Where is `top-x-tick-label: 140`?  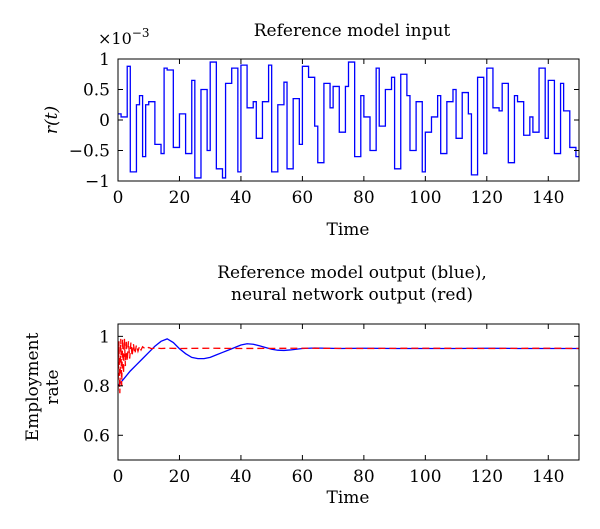 top-x-tick-label: 140 is located at coordinates (548, 198).